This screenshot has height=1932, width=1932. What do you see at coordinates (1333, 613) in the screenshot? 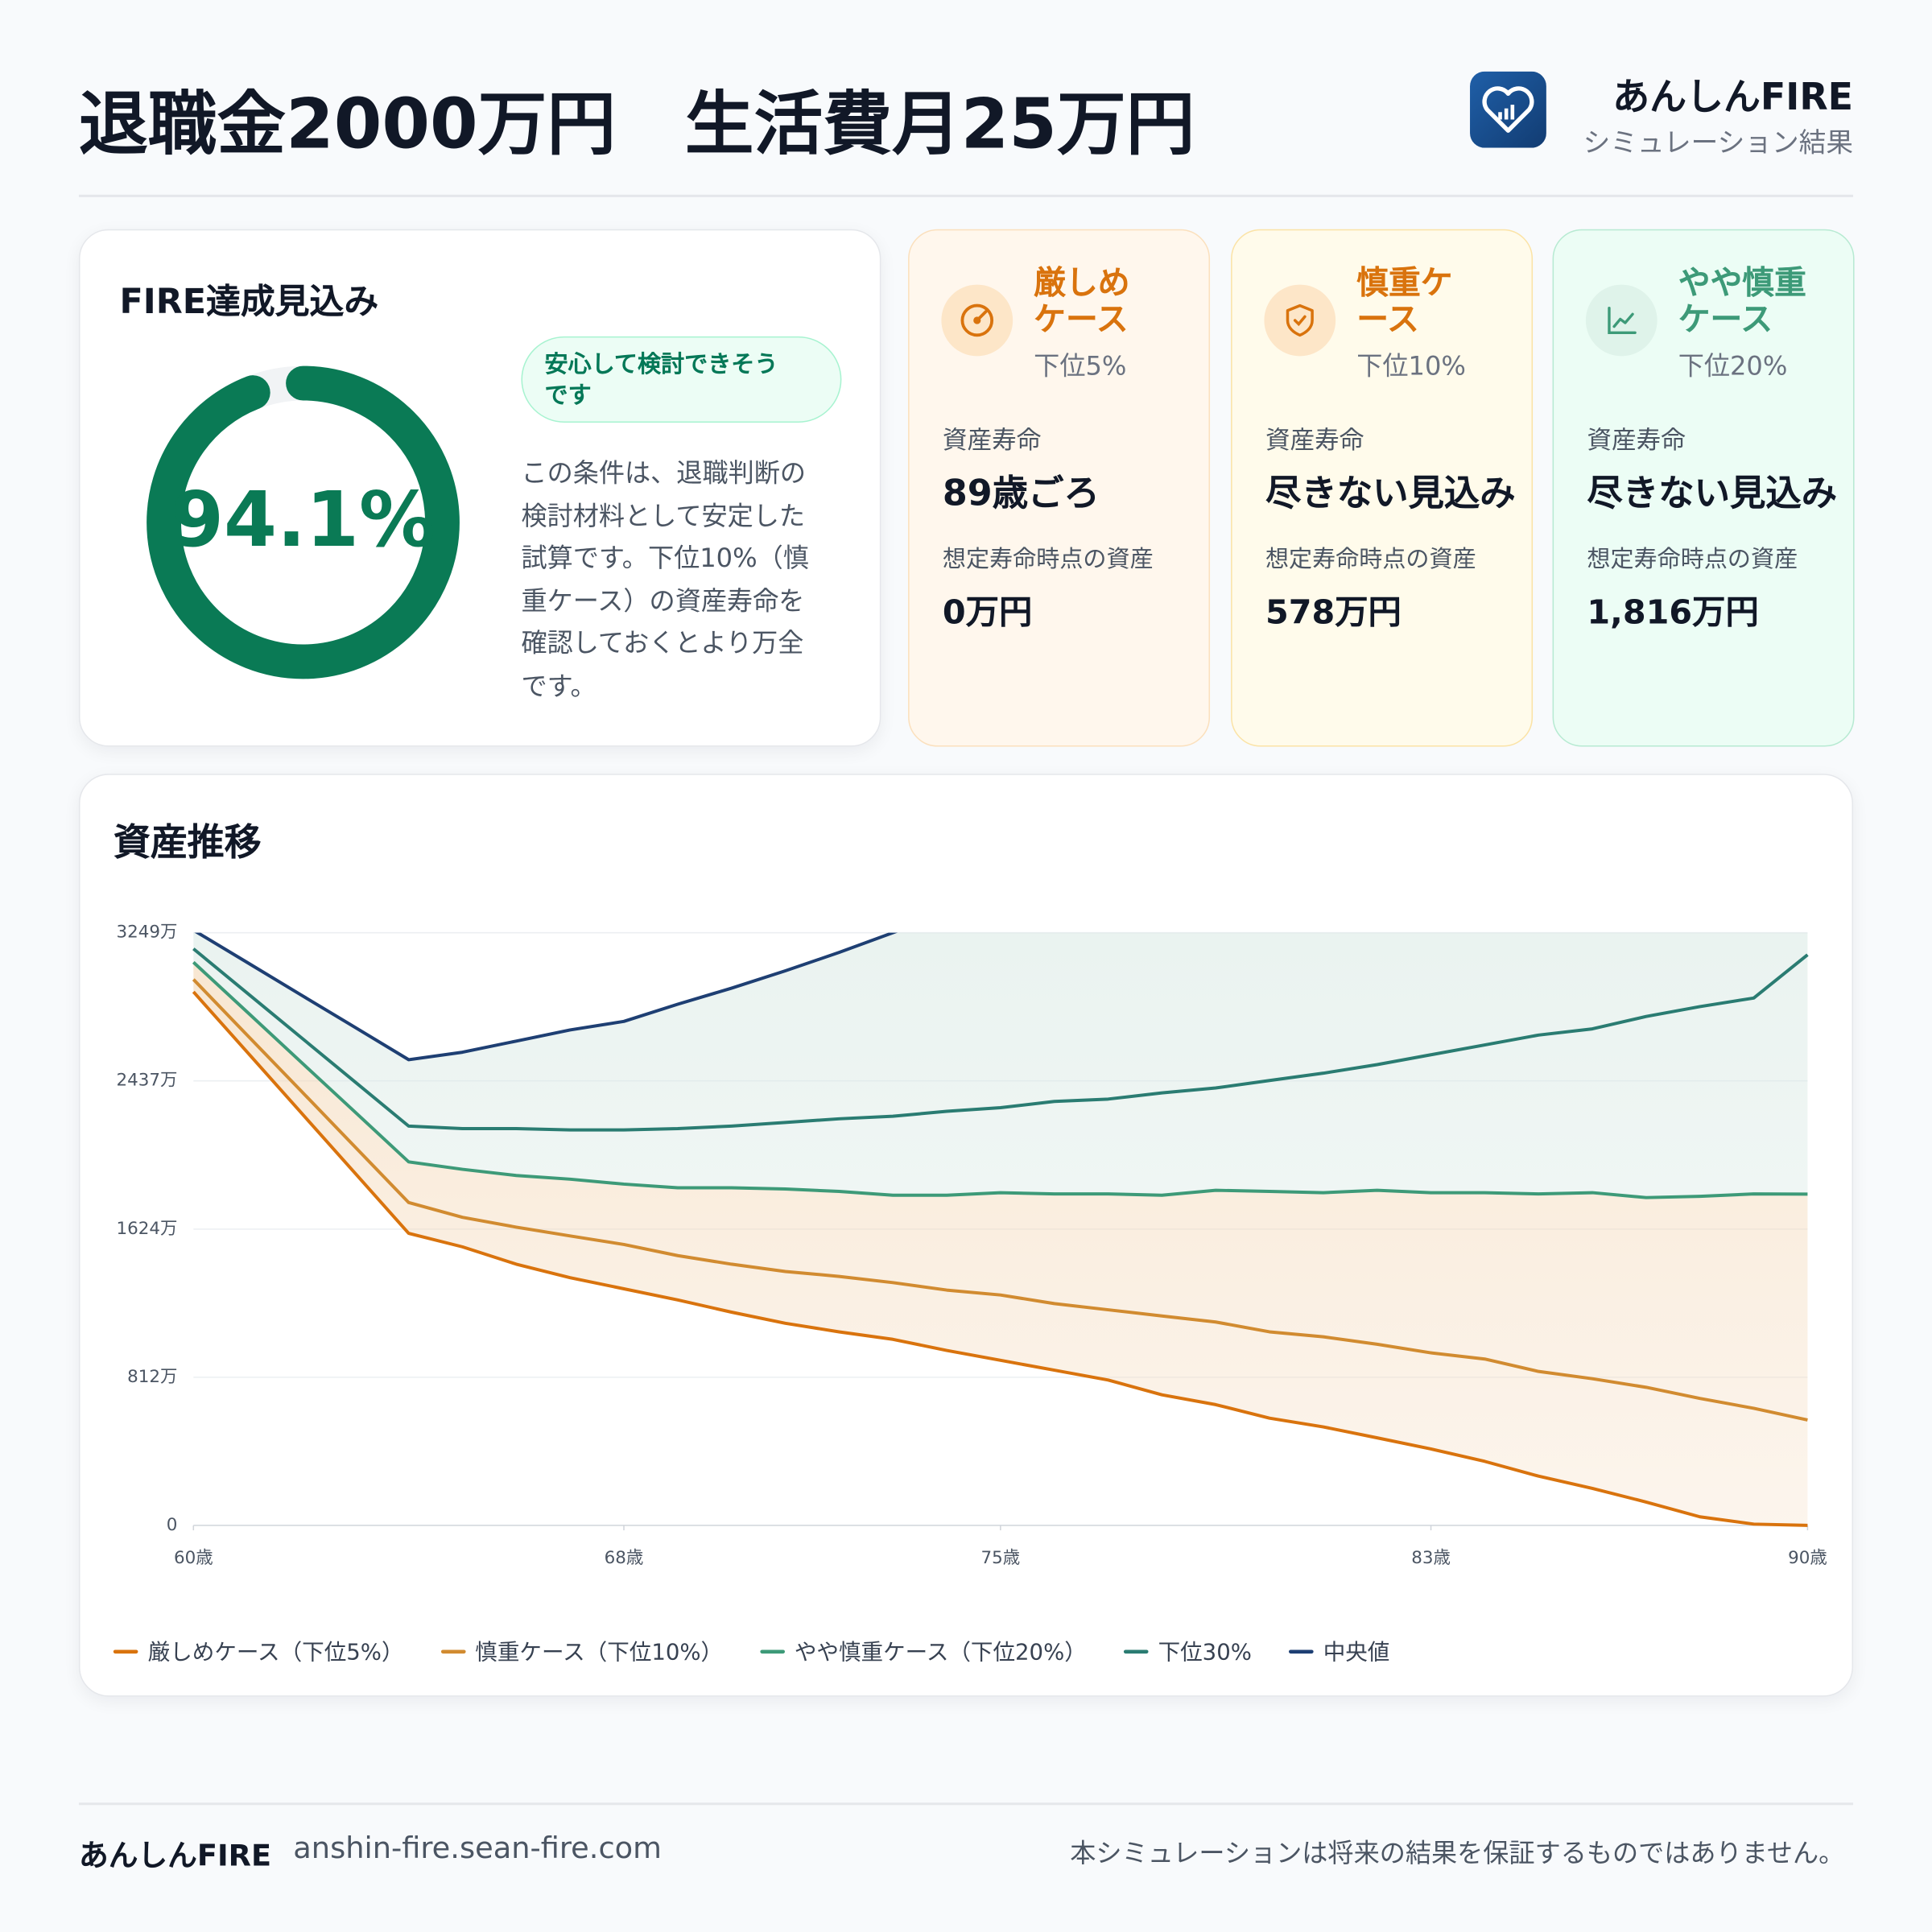
I see `asset-value: 578万円` at bounding box center [1333, 613].